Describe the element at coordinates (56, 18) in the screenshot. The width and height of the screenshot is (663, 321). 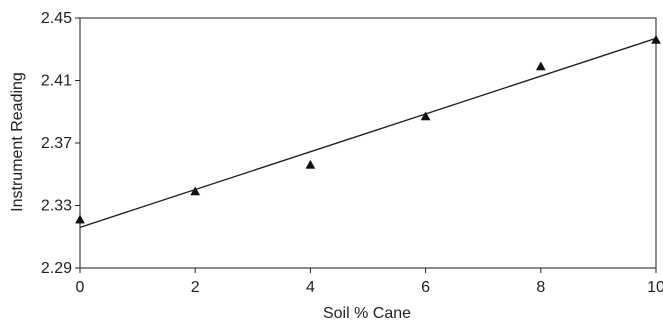
I see `y-tick-label: 2.45` at that location.